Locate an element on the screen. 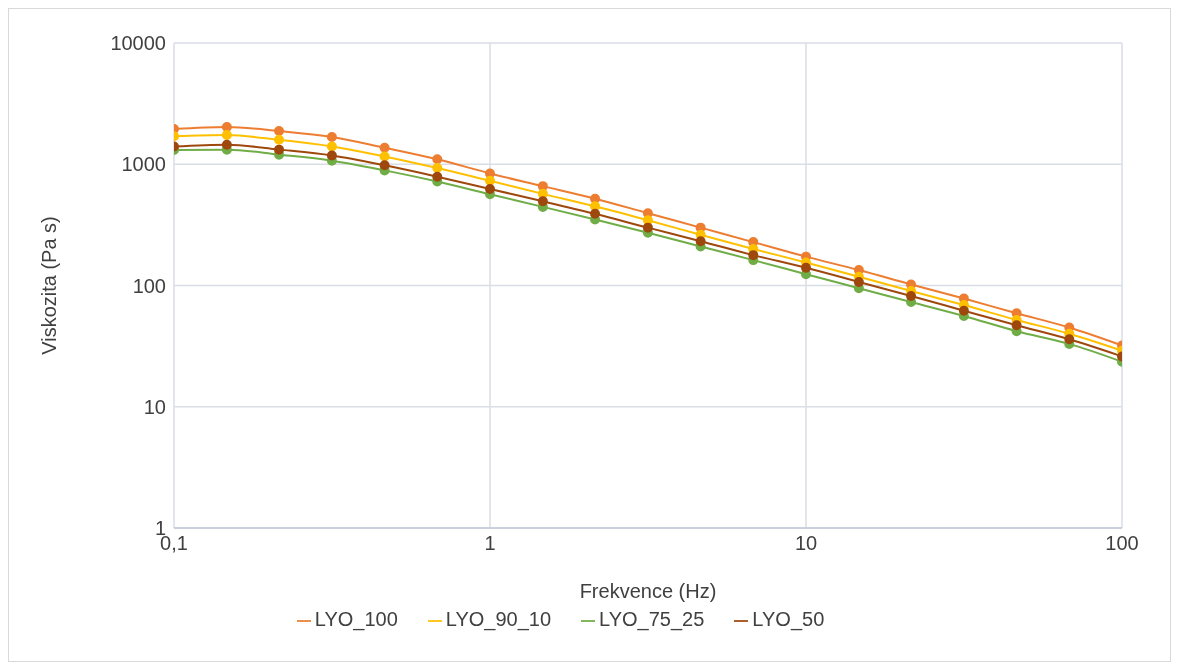 The width and height of the screenshot is (1179, 670). legend-label: LYO_75_25 is located at coordinates (652, 619).